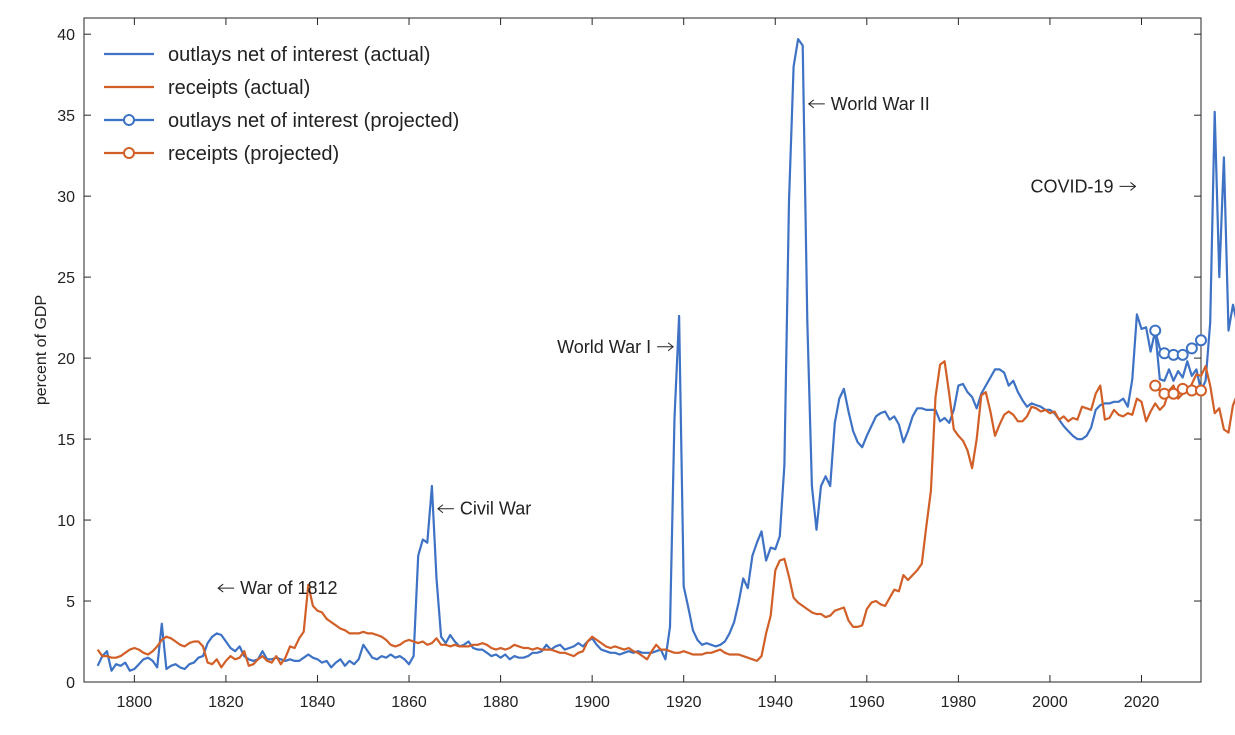  What do you see at coordinates (239, 88) in the screenshot?
I see `legend-label: receipts (actual)` at bounding box center [239, 88].